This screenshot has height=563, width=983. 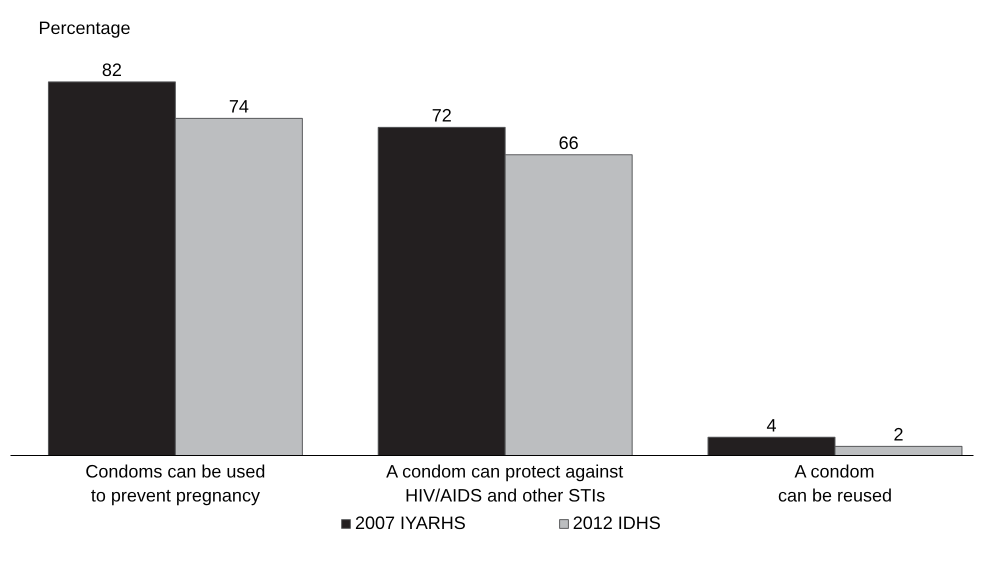 What do you see at coordinates (410, 523) in the screenshot?
I see `legend-label: 2007 IYARHS` at bounding box center [410, 523].